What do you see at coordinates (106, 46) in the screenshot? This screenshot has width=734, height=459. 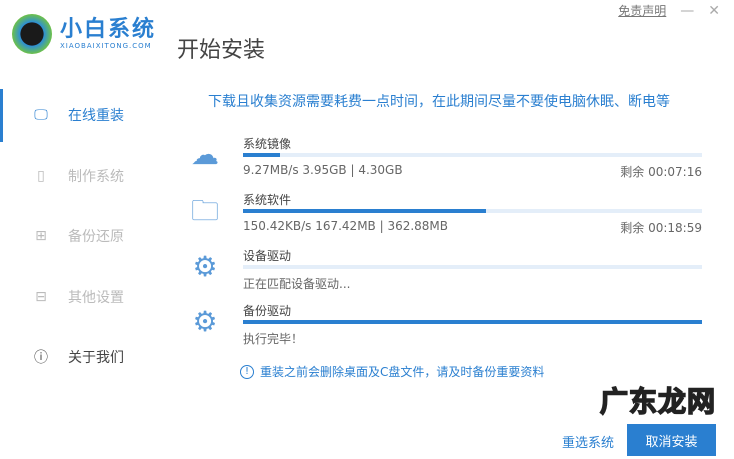 I see `app-domain: XIAOBAIXITONG.COM` at bounding box center [106, 46].